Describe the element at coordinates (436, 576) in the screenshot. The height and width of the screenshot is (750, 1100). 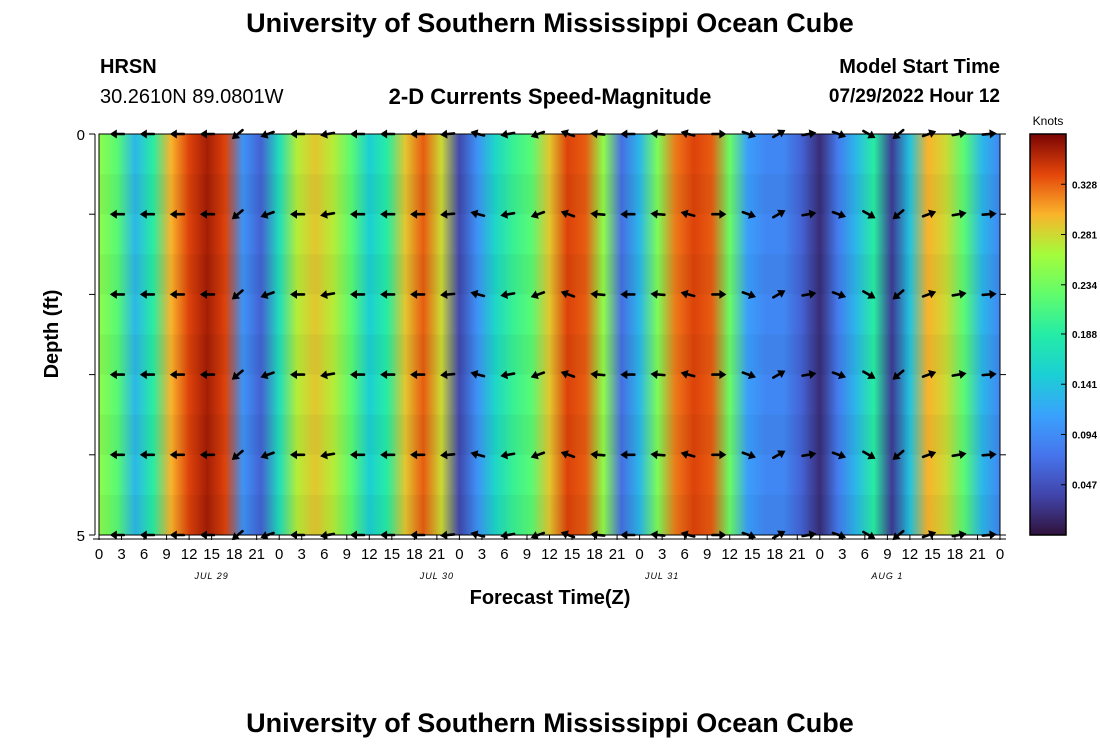
I see `date-label: JUL 30` at that location.